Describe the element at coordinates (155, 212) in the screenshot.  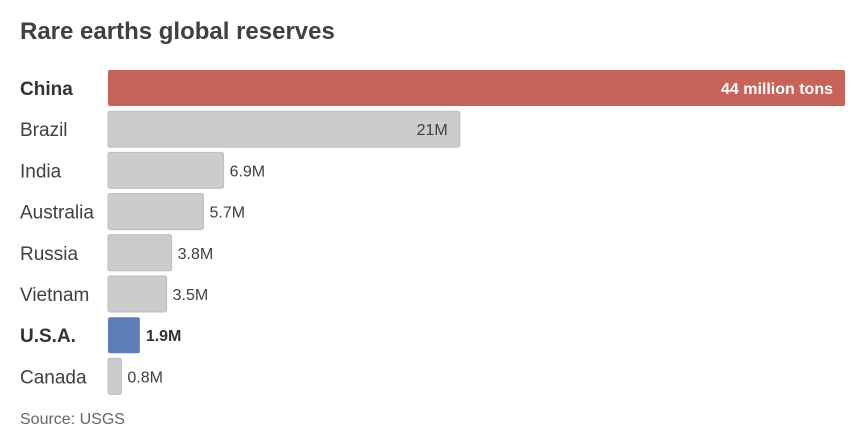
I see `bar-australia` at that location.